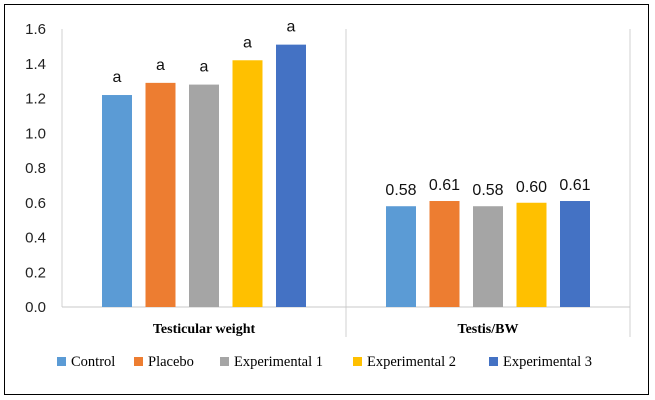 Image resolution: width=655 pixels, height=400 pixels. I want to click on y-tick-label: 1.6, so click(35, 29).